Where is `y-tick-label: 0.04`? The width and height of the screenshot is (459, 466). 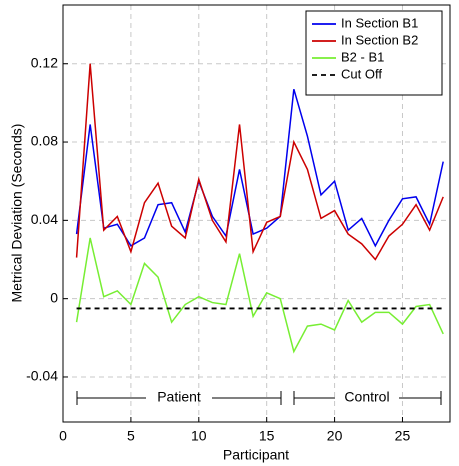 y-tick-label: 0.04 is located at coordinates (44, 219).